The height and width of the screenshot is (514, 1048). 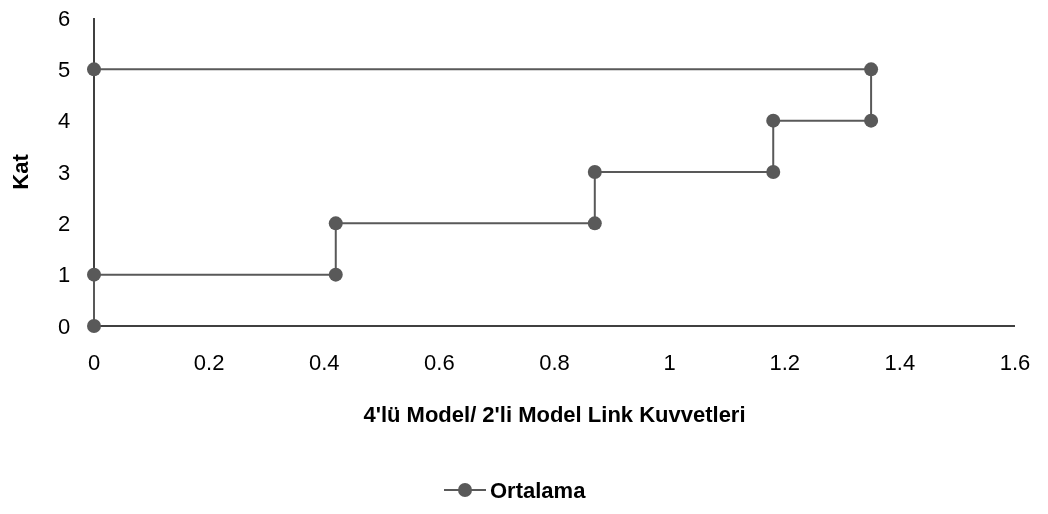 I want to click on x-tick-label: 0.2, so click(x=209, y=362).